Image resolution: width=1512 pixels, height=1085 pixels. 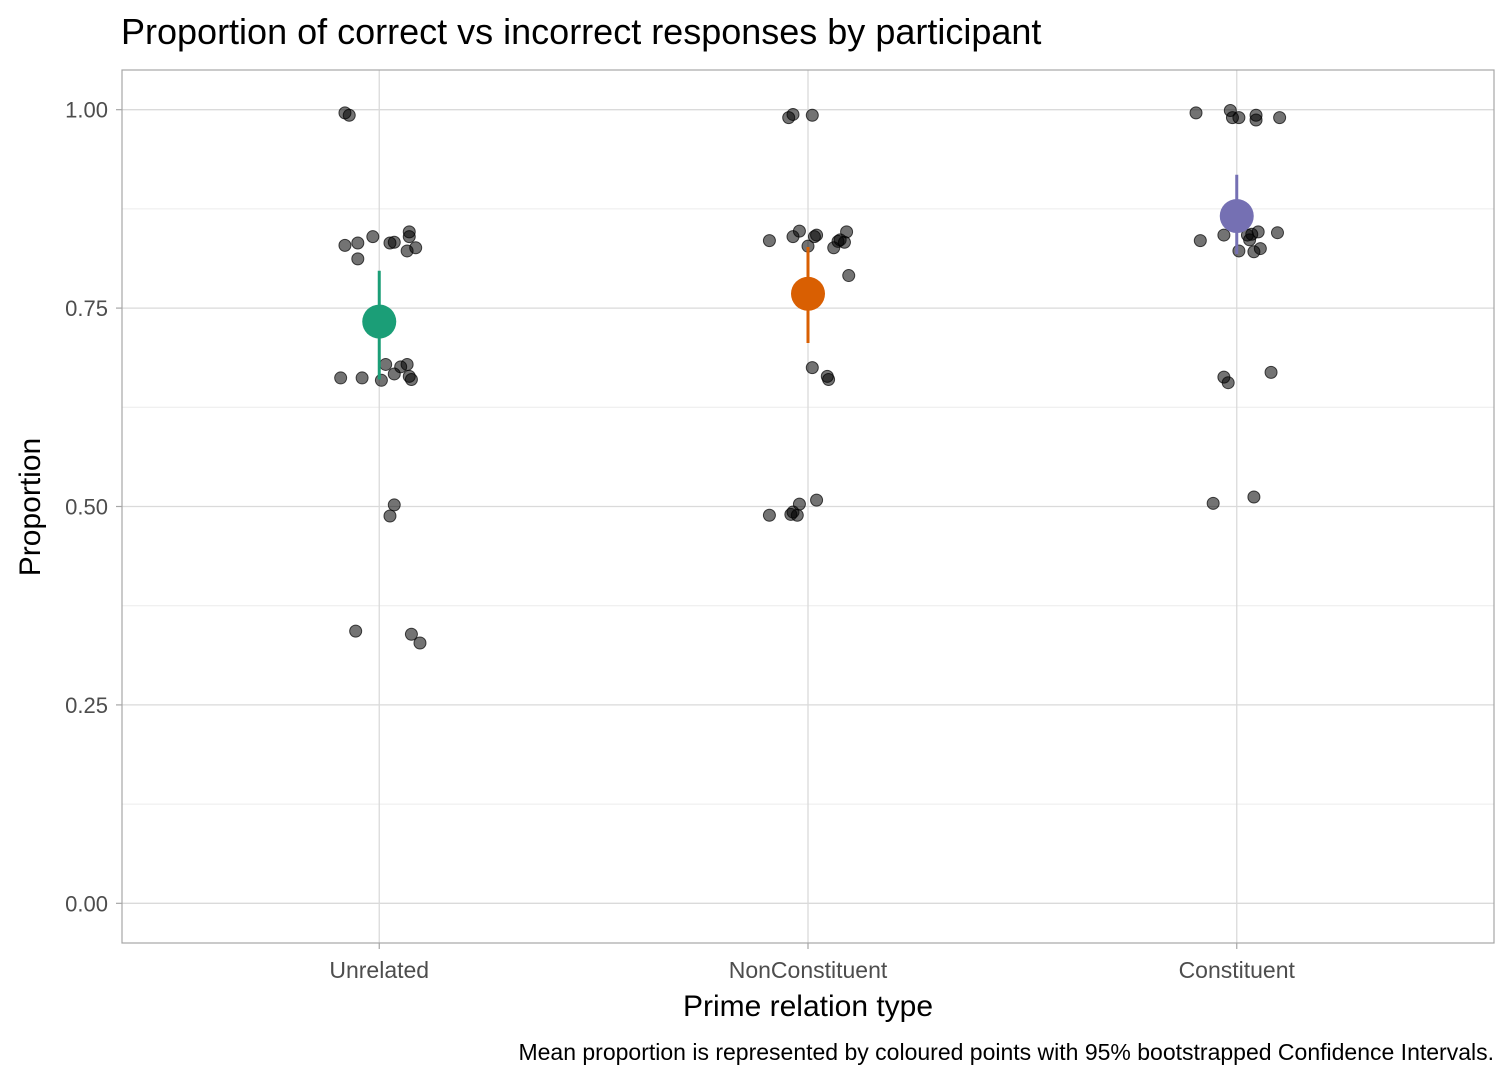 What do you see at coordinates (86, 110) in the screenshot?
I see `y-tick-label: 1.00` at bounding box center [86, 110].